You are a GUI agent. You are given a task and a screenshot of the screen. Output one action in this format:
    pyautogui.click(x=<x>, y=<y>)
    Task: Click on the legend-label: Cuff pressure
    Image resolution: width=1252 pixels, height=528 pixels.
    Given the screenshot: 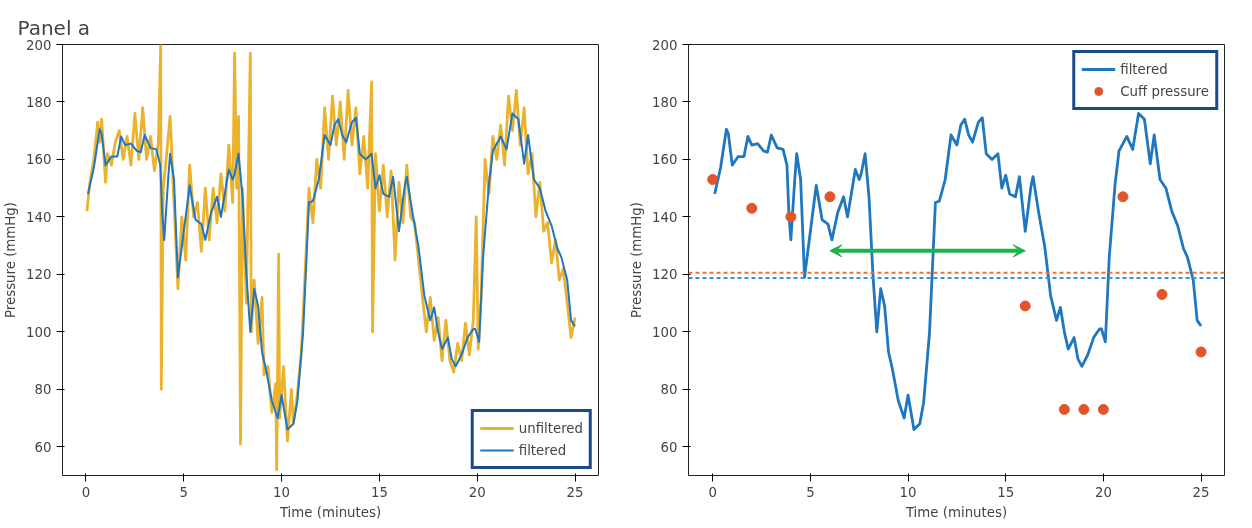 What is the action you would take?
    pyautogui.click(x=1164, y=91)
    